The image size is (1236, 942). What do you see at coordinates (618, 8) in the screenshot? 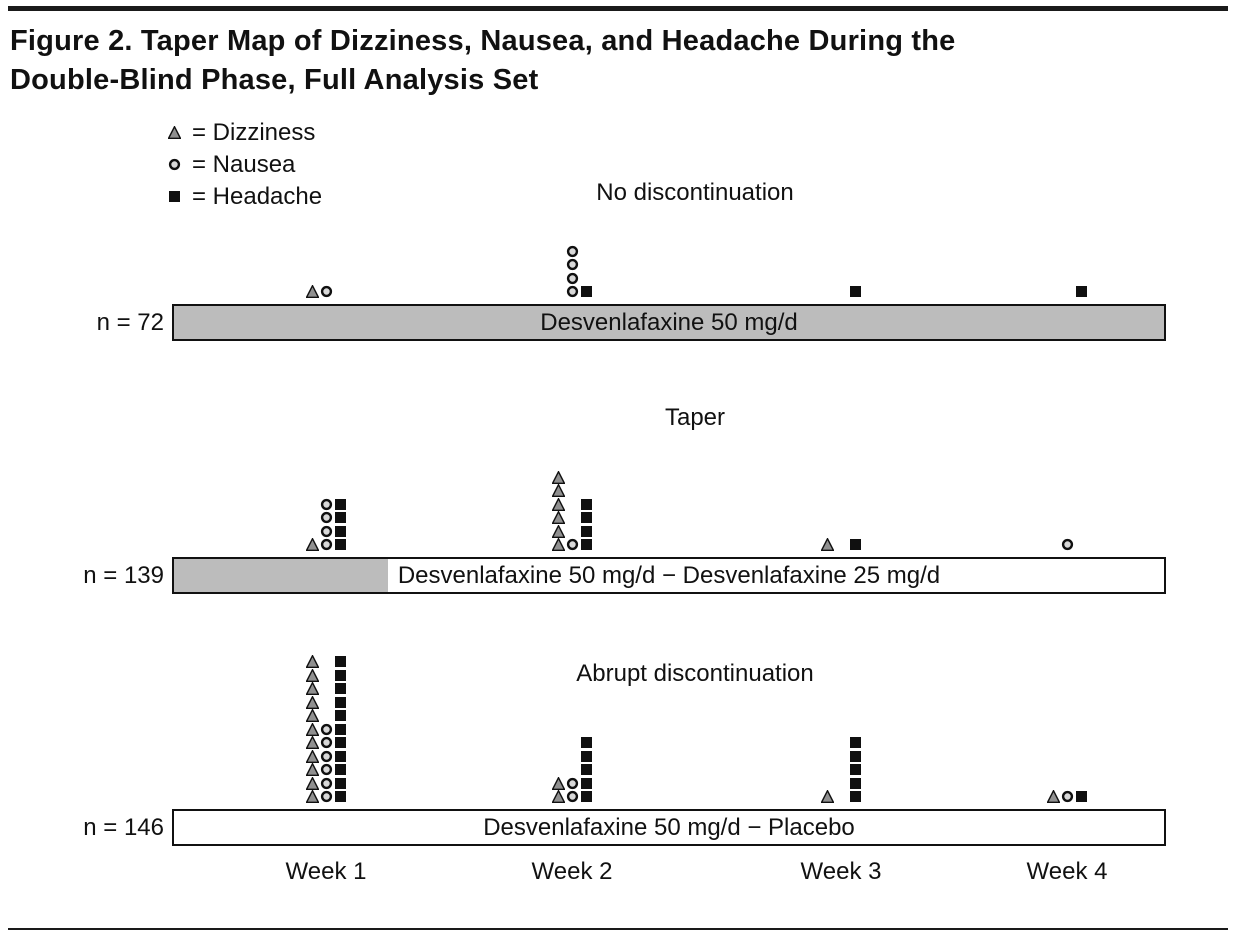
I see `top-rule` at bounding box center [618, 8].